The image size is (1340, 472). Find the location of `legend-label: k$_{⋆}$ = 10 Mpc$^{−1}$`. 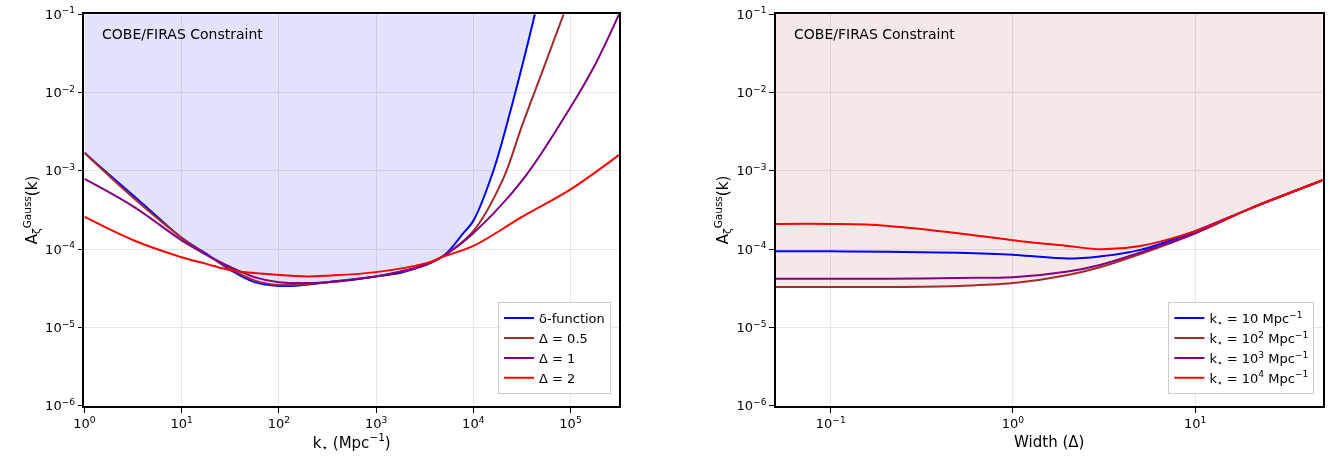

legend-label: k$_{⋆}$ = 10 Mpc$^{−1}$ is located at coordinates (1256, 318).